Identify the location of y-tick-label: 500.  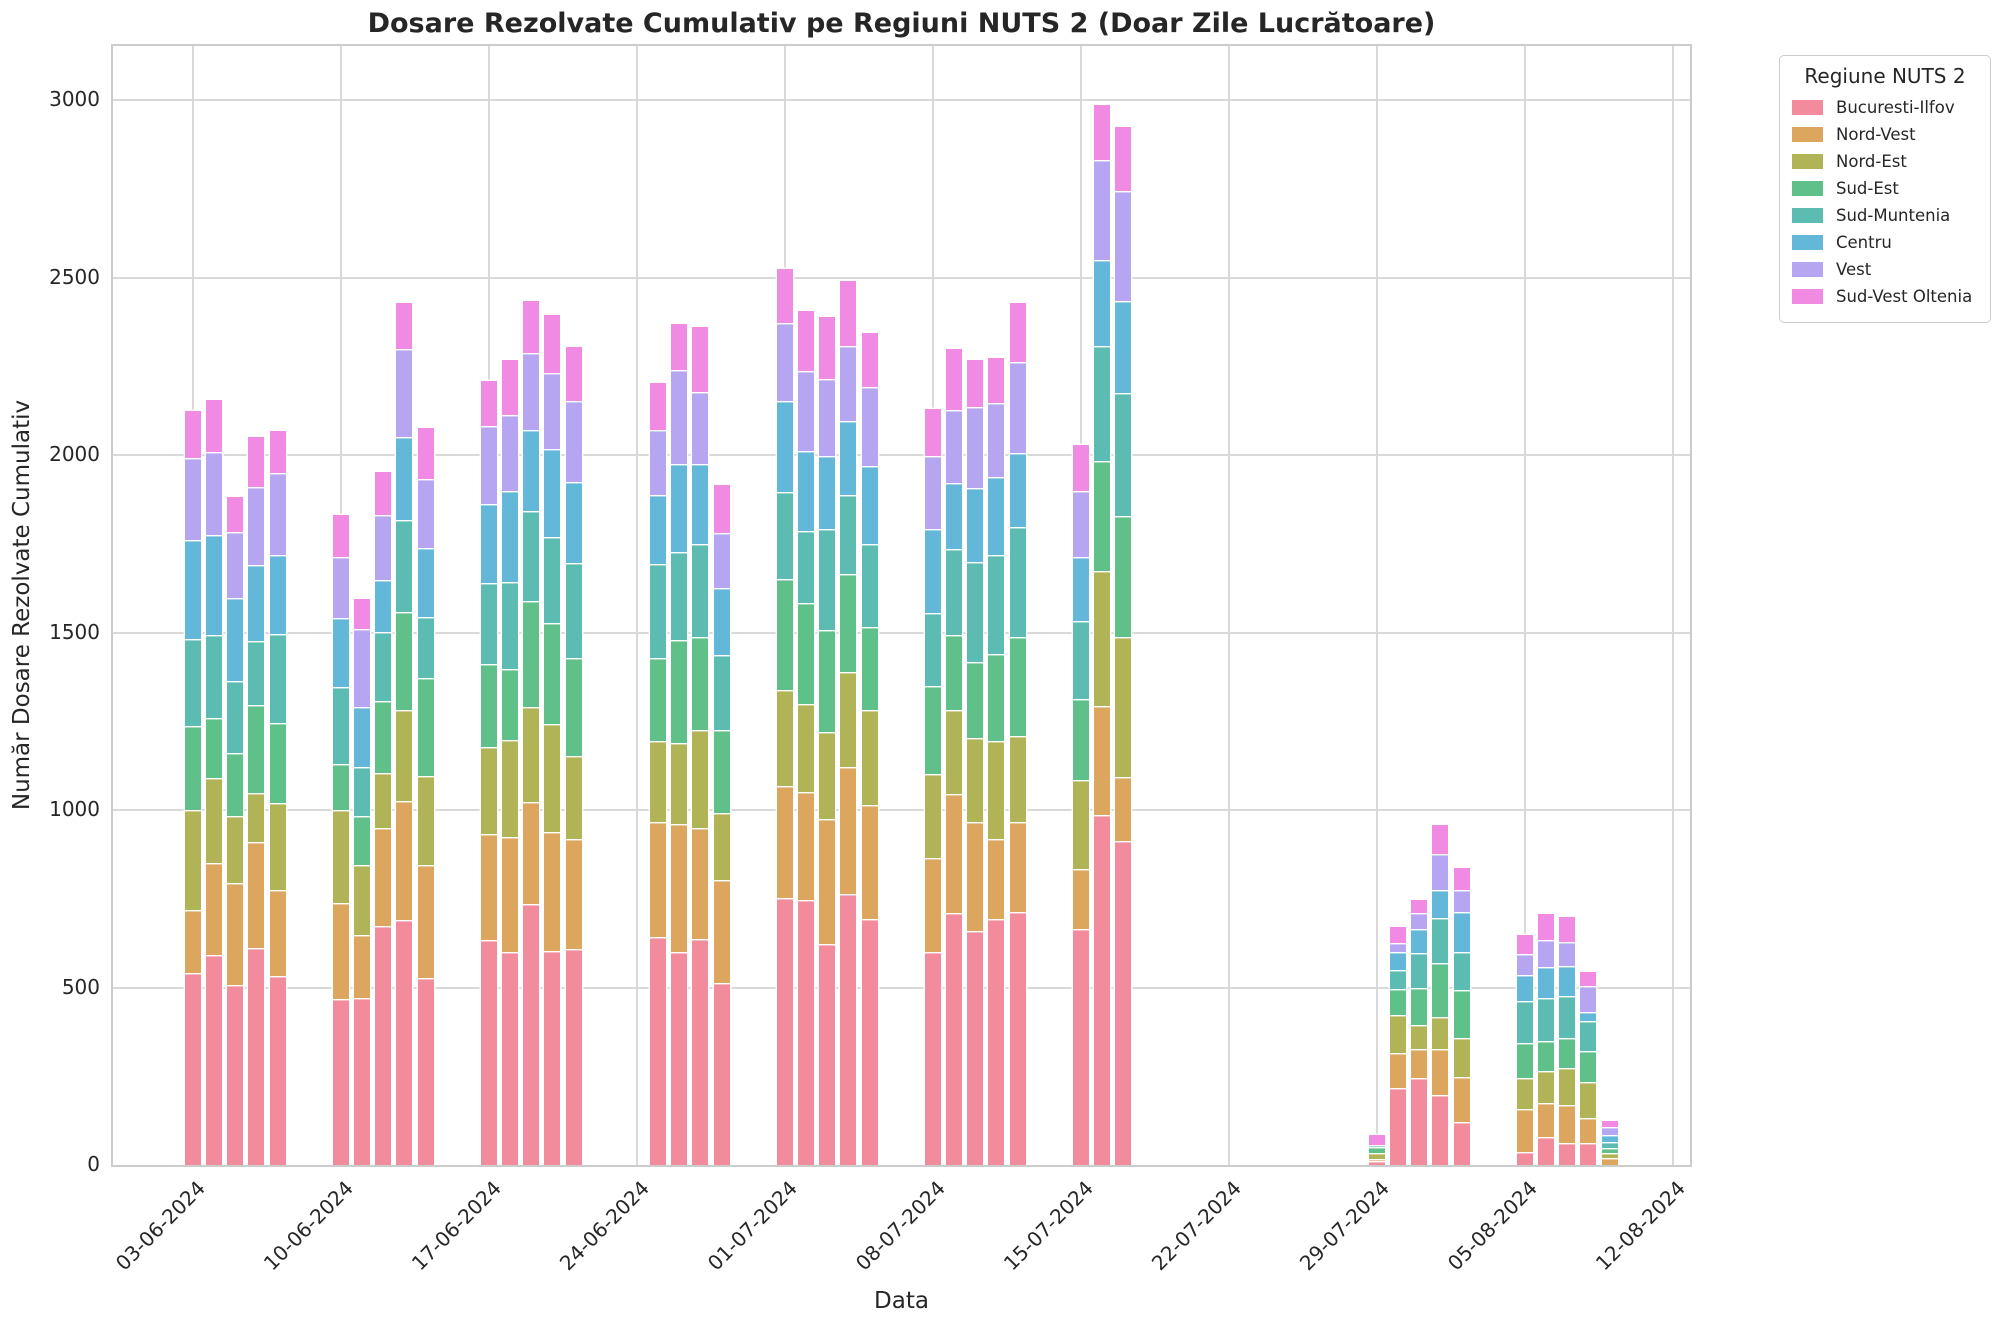
(80, 986).